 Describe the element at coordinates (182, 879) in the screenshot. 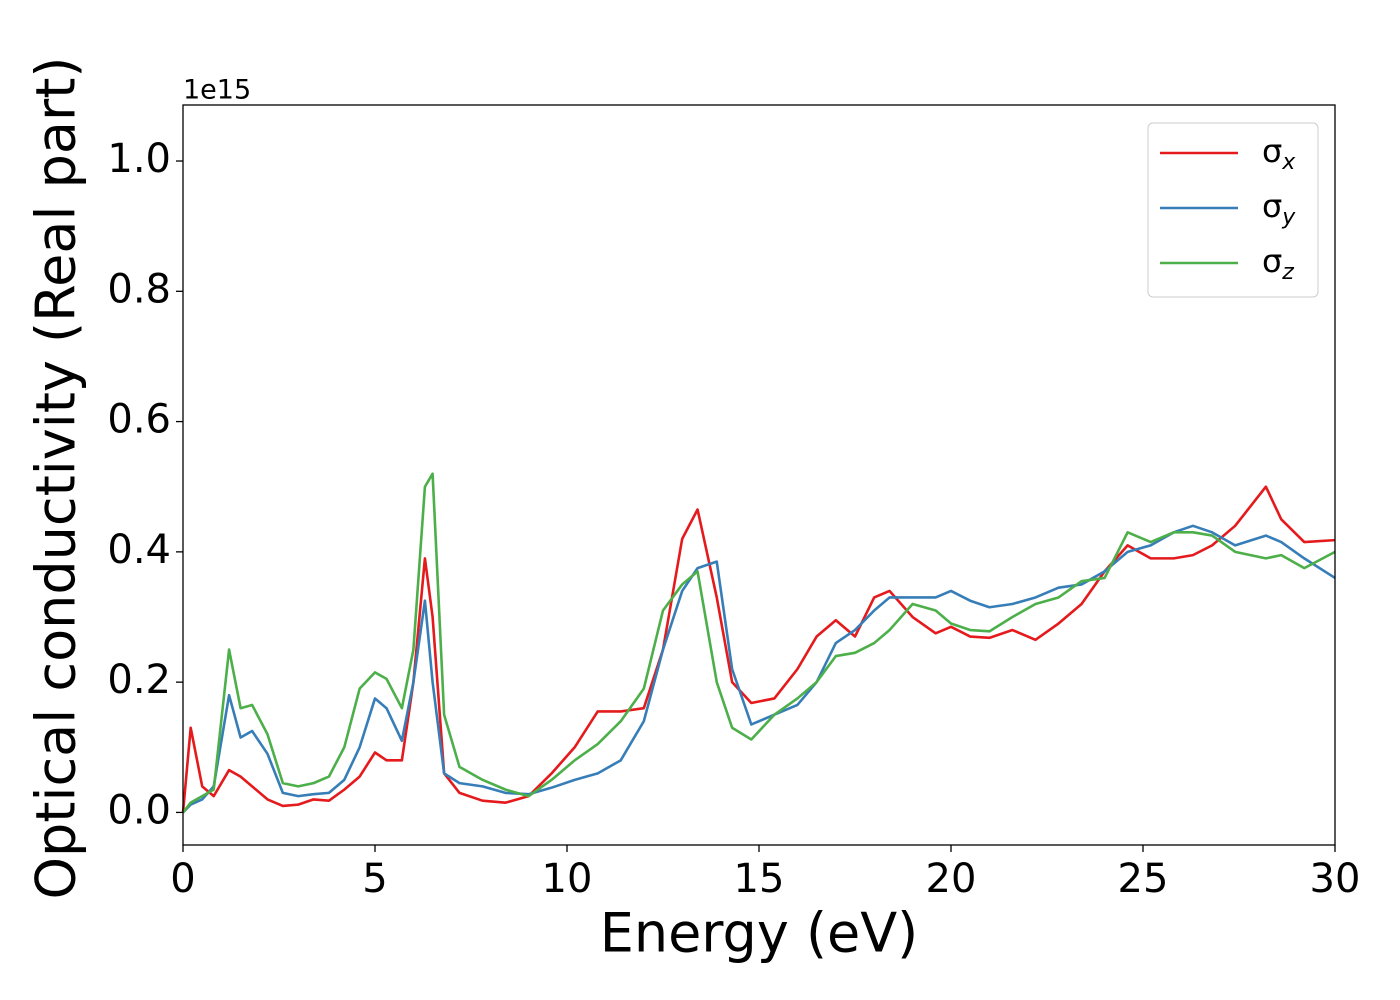

I see `x-tick-label: 0` at that location.